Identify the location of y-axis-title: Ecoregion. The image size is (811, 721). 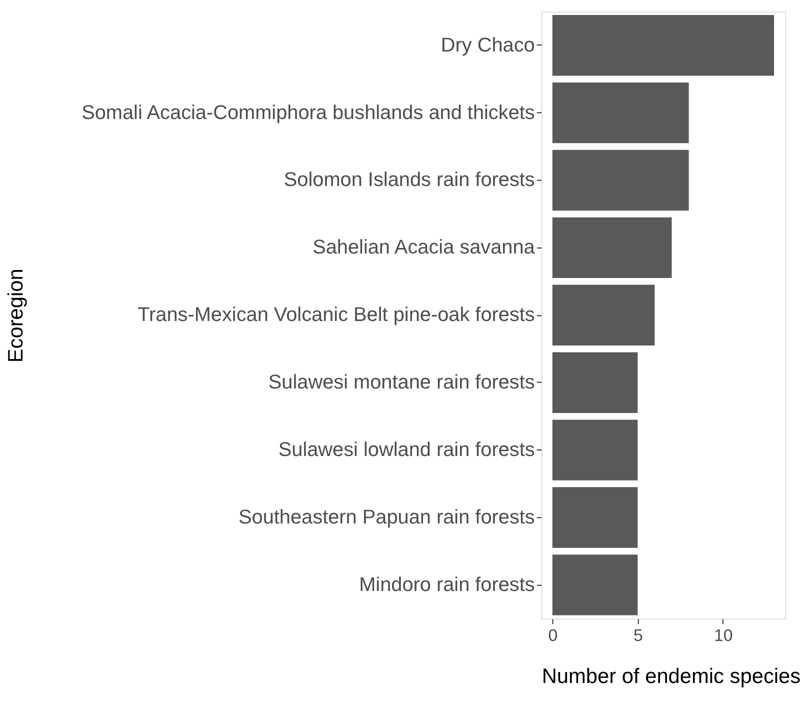
(16, 315).